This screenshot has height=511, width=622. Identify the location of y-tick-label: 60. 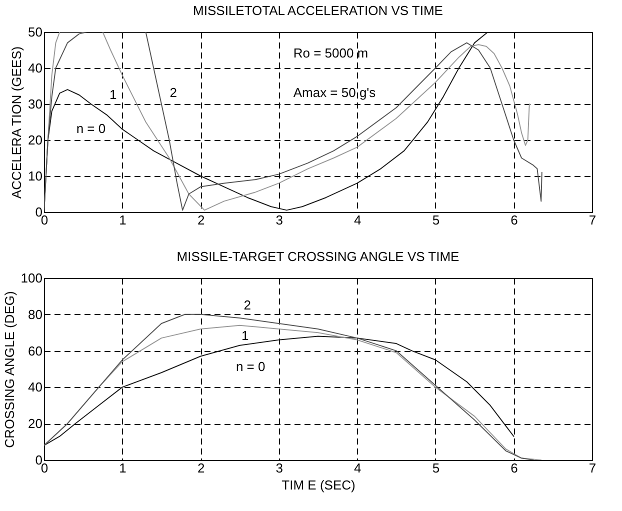
(35, 350).